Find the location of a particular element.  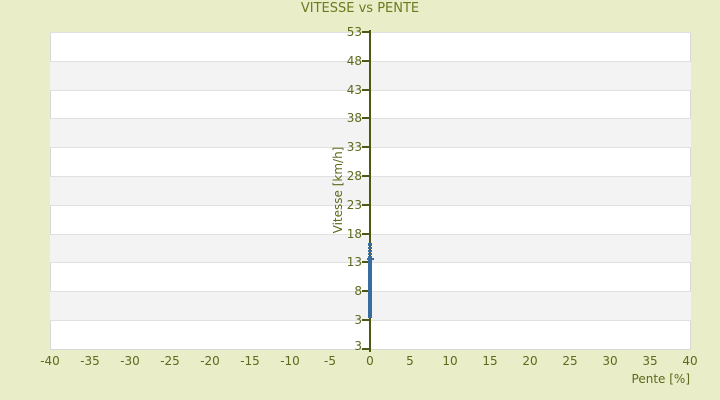

x-axis-title: Pente [%] is located at coordinates (660, 379).